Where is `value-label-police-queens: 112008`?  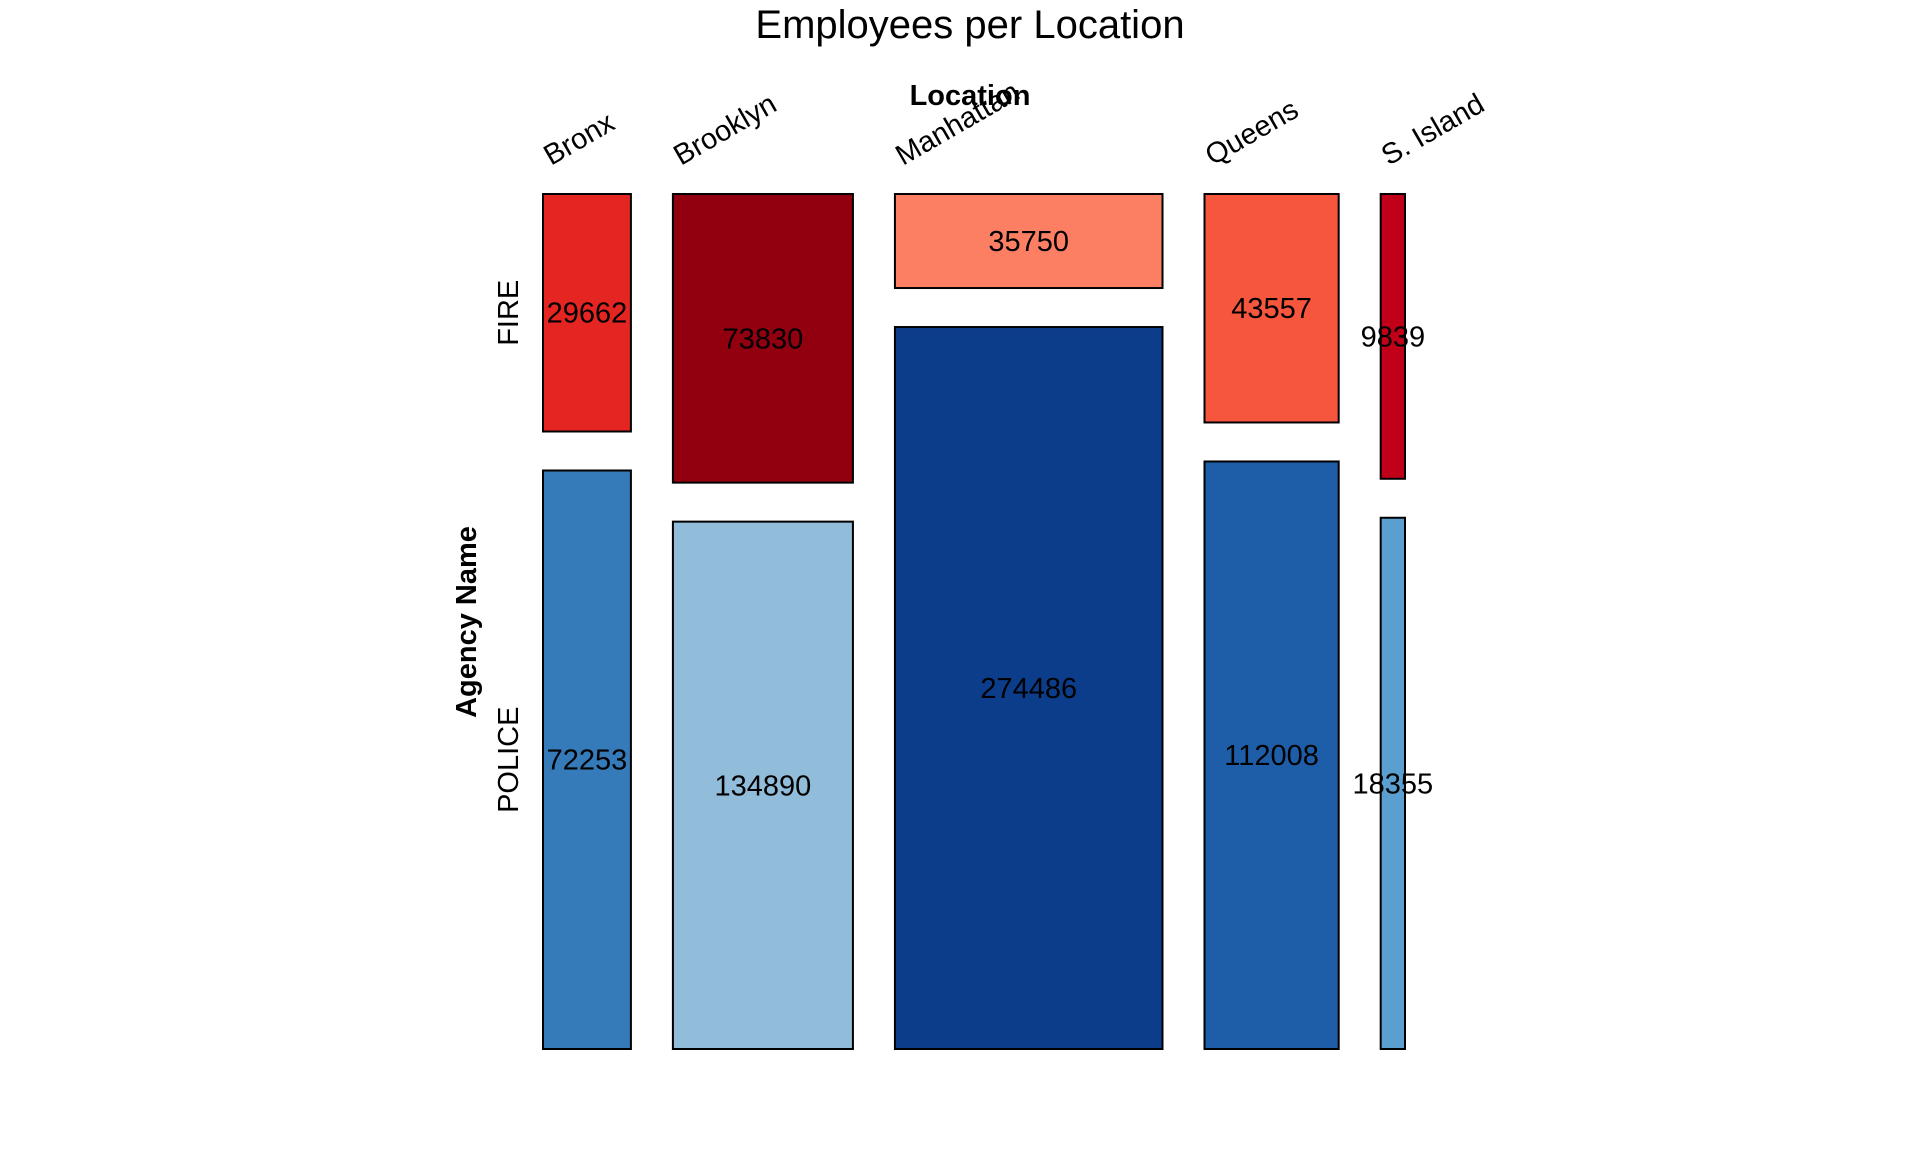 value-label-police-queens: 112008 is located at coordinates (1271, 756).